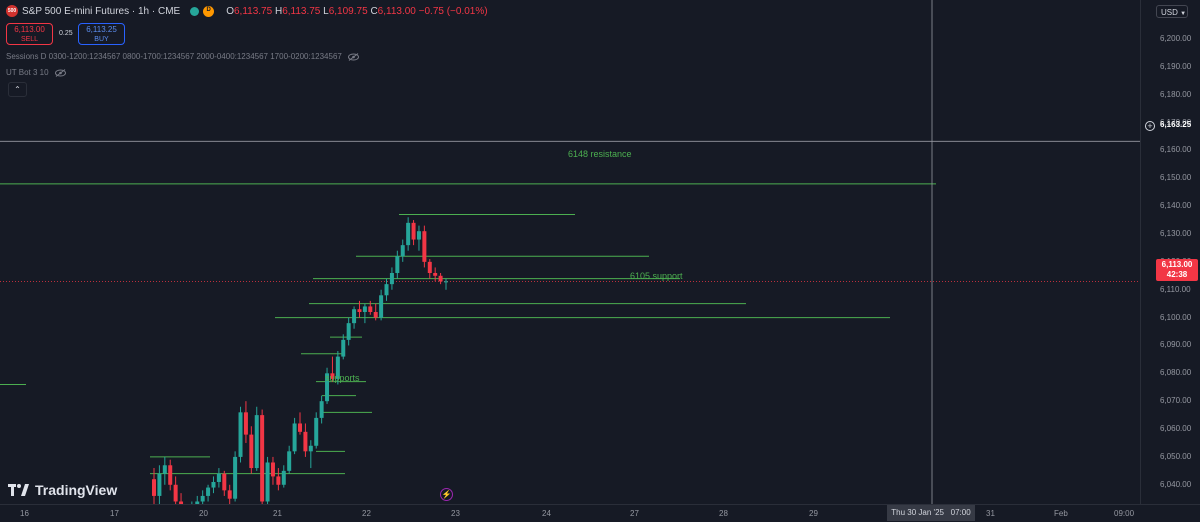 Image resolution: width=1200 pixels, height=522 pixels. Describe the element at coordinates (455, 513) in the screenshot. I see `time-tick-label: 23` at that location.